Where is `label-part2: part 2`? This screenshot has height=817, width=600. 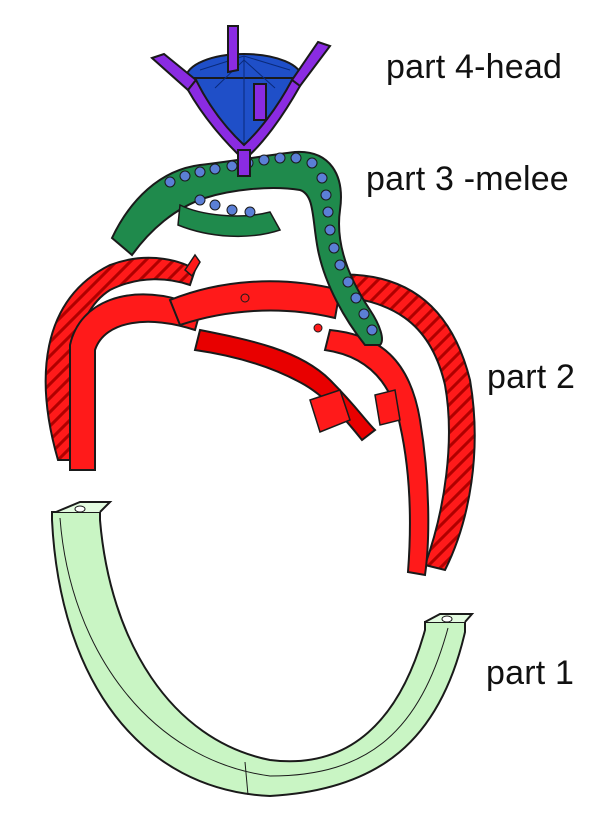 label-part2: part 2 is located at coordinates (531, 377).